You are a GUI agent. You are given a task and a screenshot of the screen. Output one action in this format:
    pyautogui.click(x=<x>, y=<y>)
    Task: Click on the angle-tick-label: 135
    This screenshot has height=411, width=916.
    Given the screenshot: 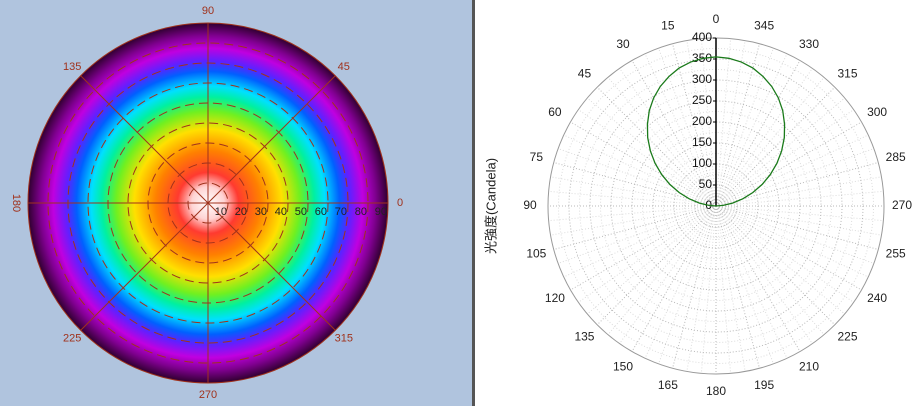 What is the action you would take?
    pyautogui.click(x=584, y=337)
    